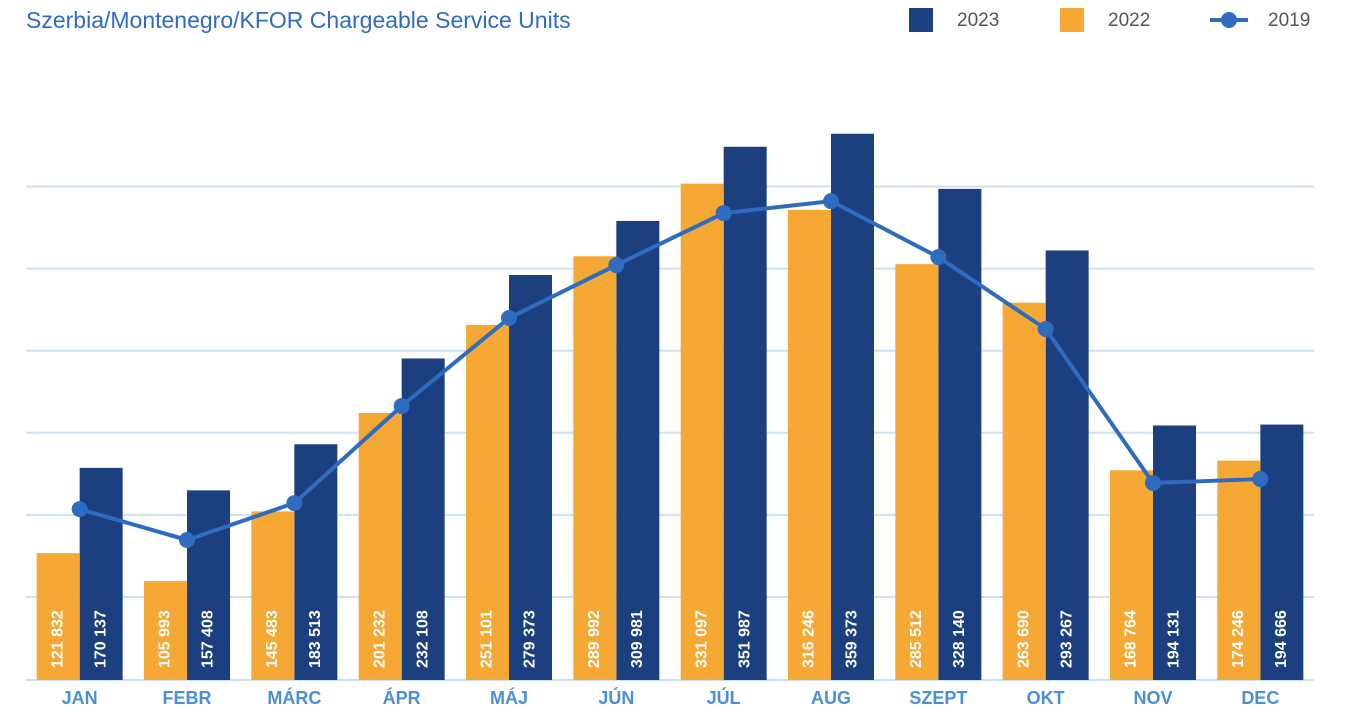 Image resolution: width=1348 pixels, height=713 pixels. Describe the element at coordinates (1131, 639) in the screenshot. I see `data-label: 168 764` at that location.